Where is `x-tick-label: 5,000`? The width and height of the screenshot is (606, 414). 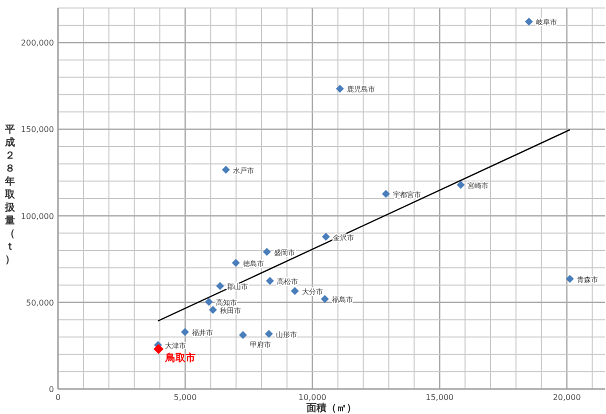 x-tick-label: 5,000 is located at coordinates (185, 397).